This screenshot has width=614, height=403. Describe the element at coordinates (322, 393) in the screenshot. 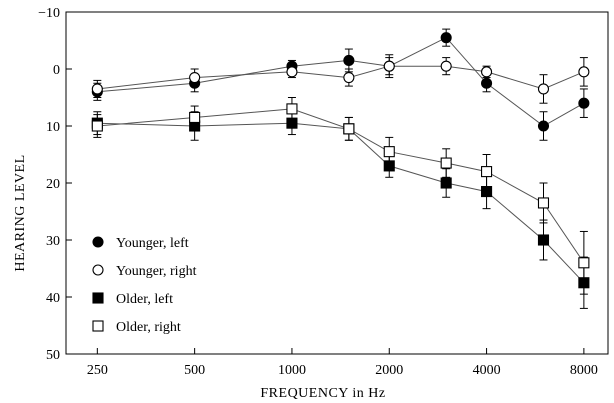

I see `x-axis-title: FREQUENCY in Hz` at that location.